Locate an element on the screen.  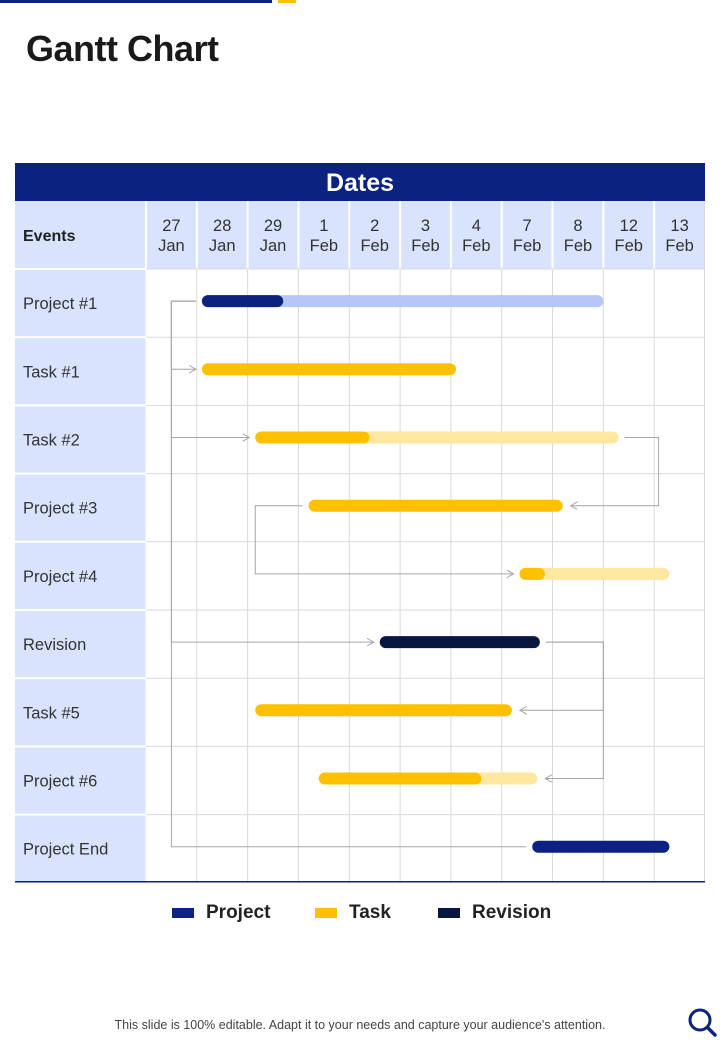
date-day-label: 7 is located at coordinates (527, 226).